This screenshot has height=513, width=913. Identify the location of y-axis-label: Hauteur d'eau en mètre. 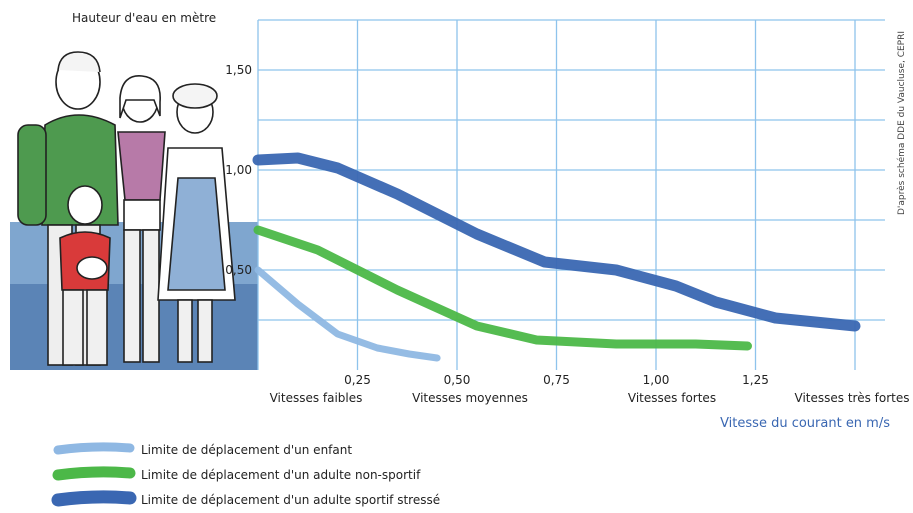
(144, 18).